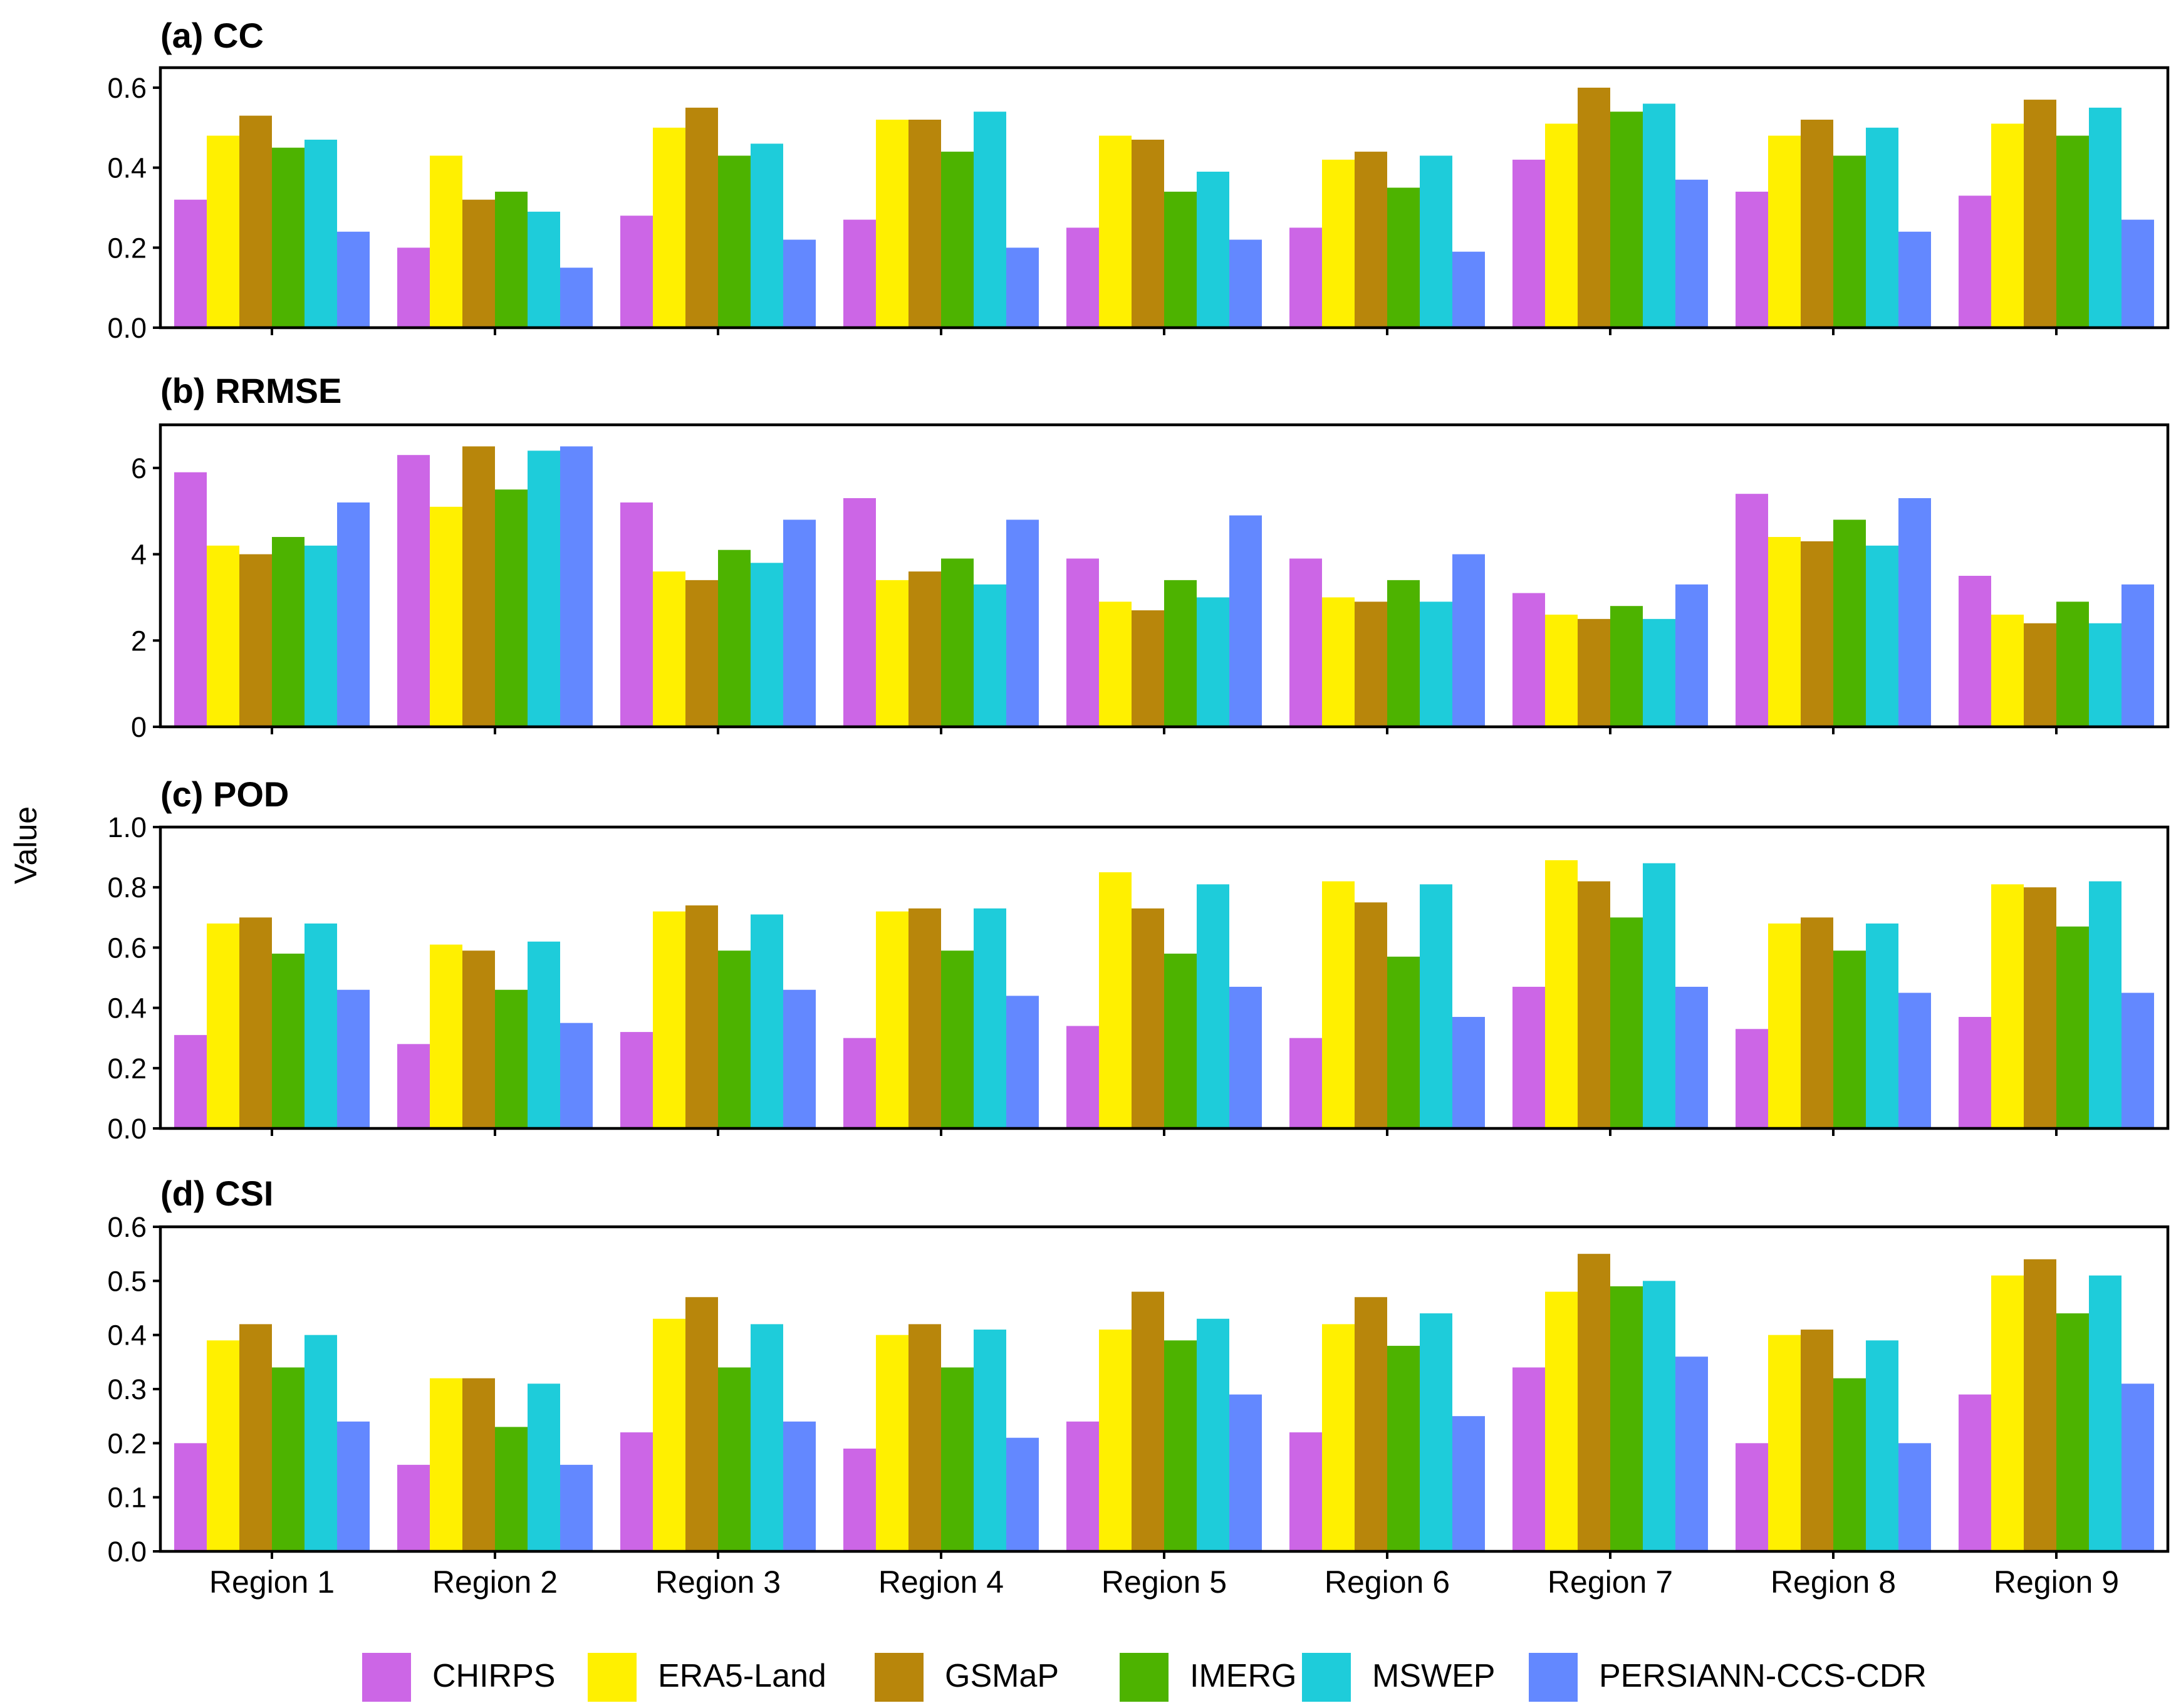  Describe the element at coordinates (1387, 1583) in the screenshot. I see `x-tick-label: Region 6` at that location.